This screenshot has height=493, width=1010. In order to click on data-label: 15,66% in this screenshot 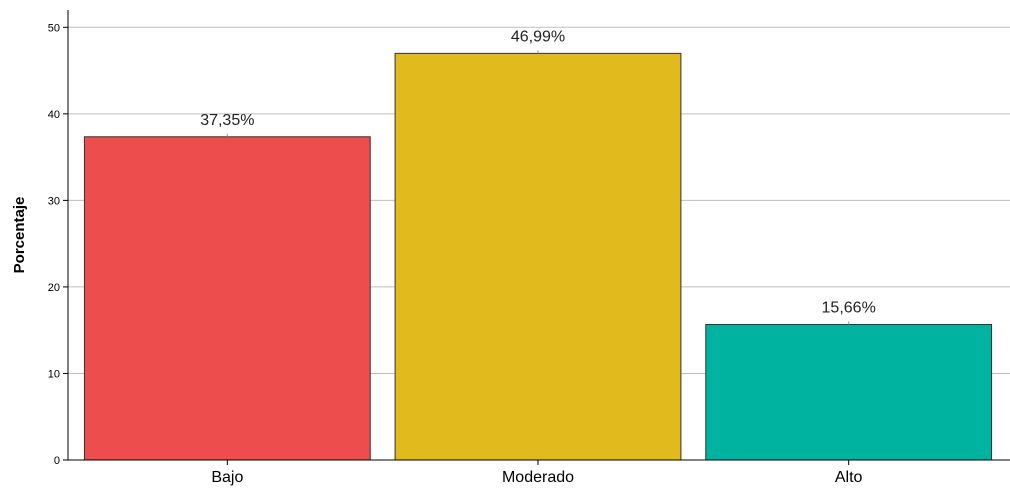, I will do `click(849, 307)`.